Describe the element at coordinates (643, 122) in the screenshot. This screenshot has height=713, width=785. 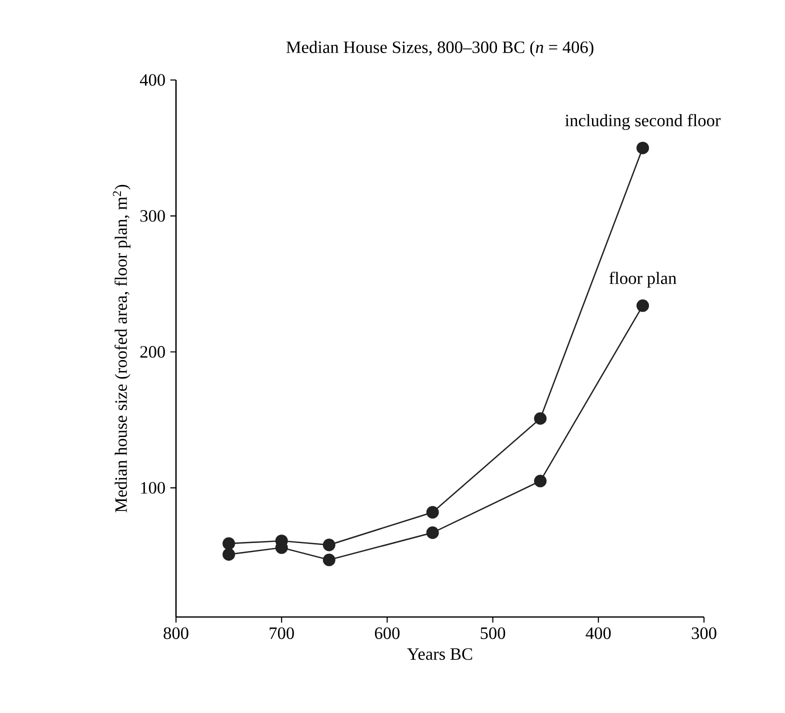
I see `series-label: including second floor` at that location.